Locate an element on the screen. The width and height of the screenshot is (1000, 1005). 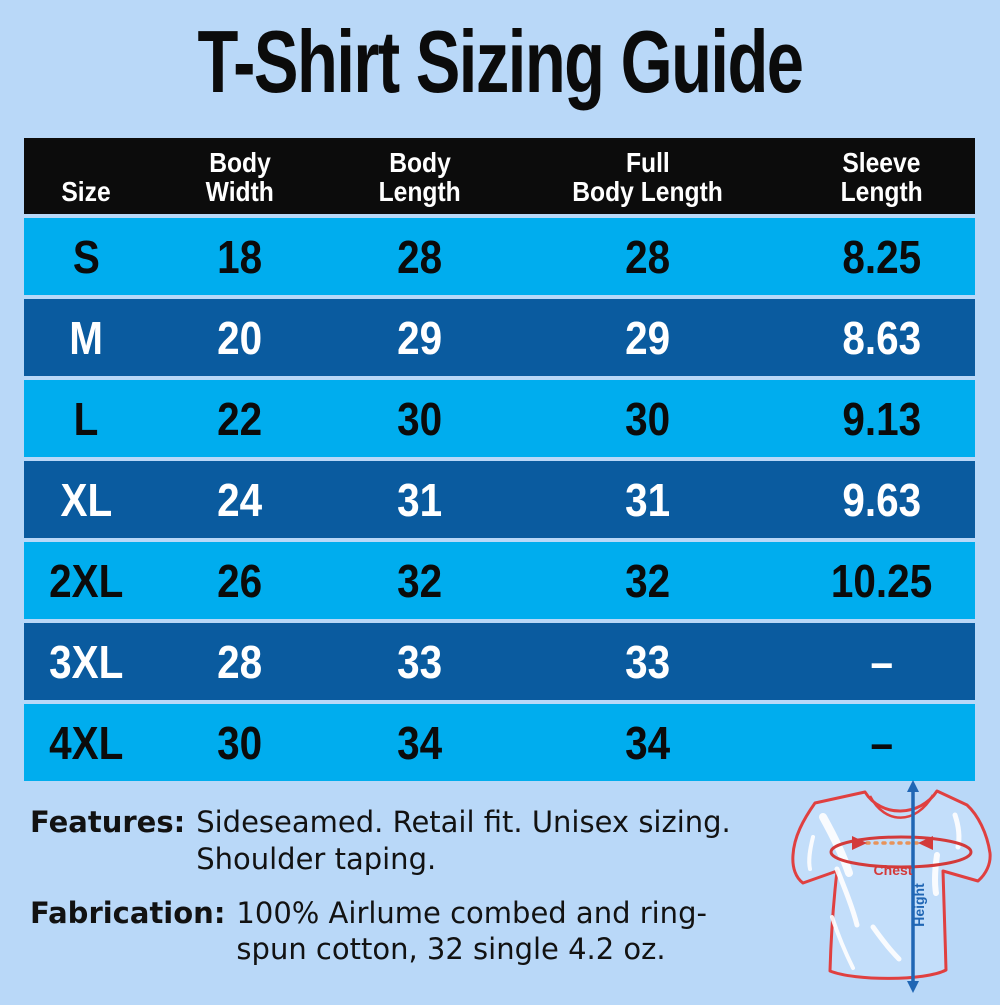
height-arrow-bottom is located at coordinates (913, 987).